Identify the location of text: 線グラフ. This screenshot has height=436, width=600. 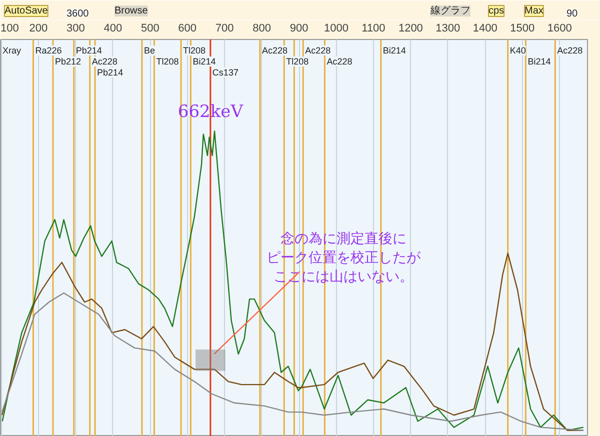
(450, 11).